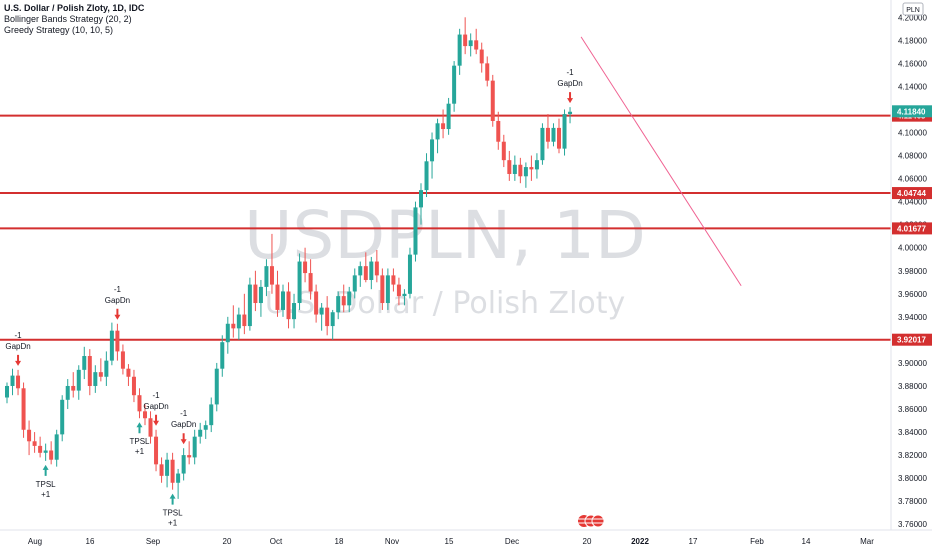  What do you see at coordinates (156, 420) in the screenshot?
I see `arrow-down-icon` at bounding box center [156, 420].